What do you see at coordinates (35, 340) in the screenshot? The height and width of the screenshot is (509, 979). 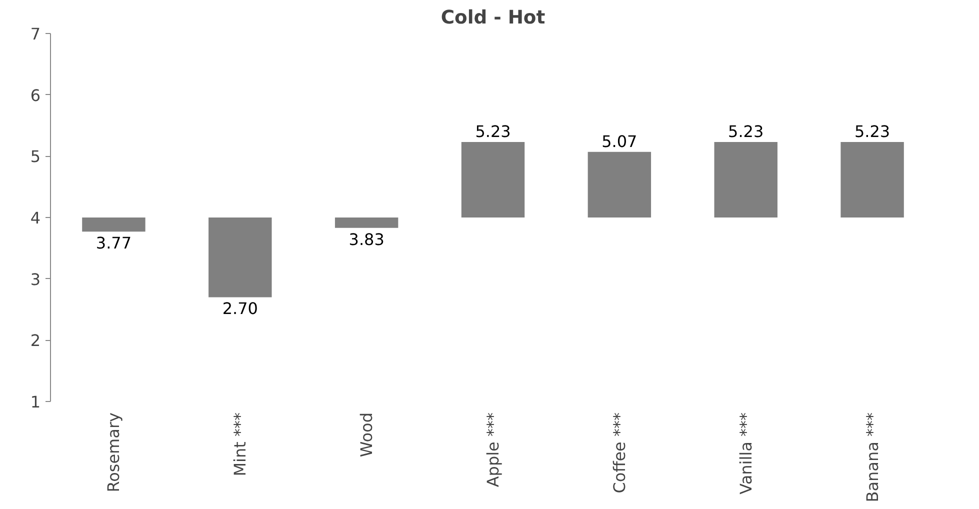 I see `y-tick-label: 2` at bounding box center [35, 340].